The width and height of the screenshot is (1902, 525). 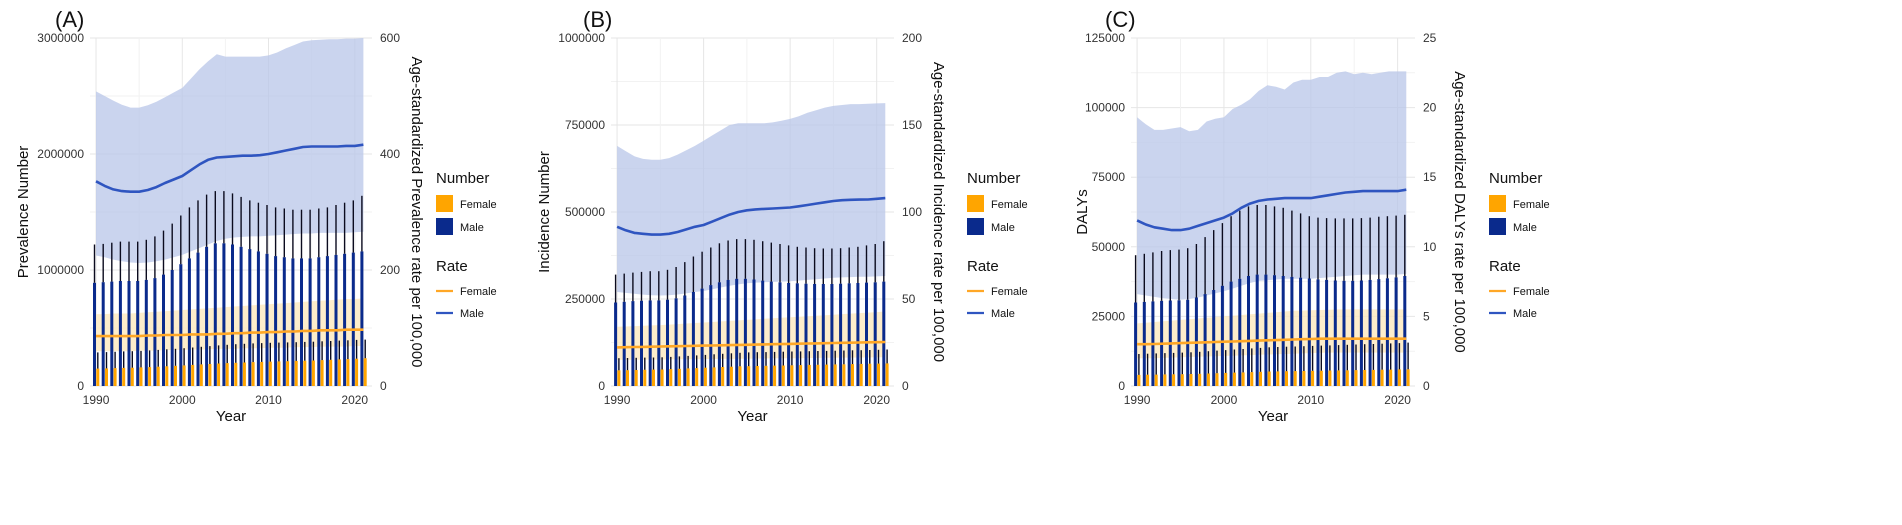 I want to click on y2-tick-label: 600, so click(x=390, y=38).